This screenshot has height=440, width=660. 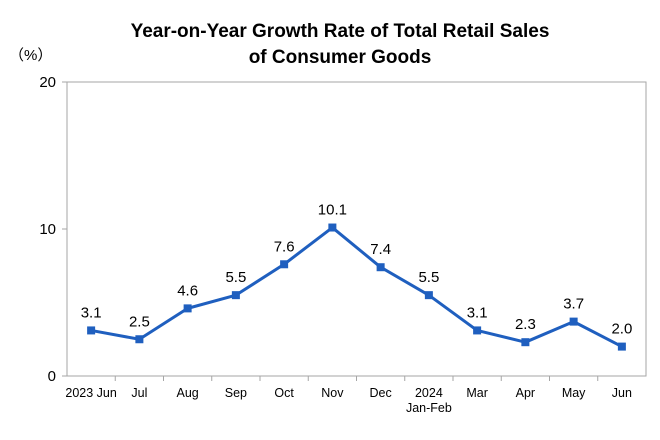 What do you see at coordinates (574, 393) in the screenshot?
I see `x-tick-label: May` at bounding box center [574, 393].